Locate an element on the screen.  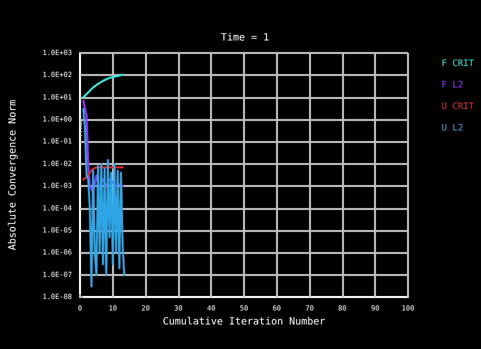
y-axis-title: Absolute Convergence Norm is located at coordinates (13, 175).